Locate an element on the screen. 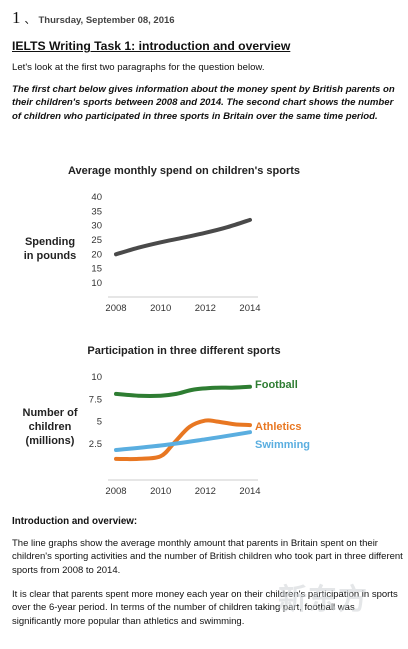 The height and width of the screenshot is (649, 408). y-tick-label: 25 is located at coordinates (96, 240).